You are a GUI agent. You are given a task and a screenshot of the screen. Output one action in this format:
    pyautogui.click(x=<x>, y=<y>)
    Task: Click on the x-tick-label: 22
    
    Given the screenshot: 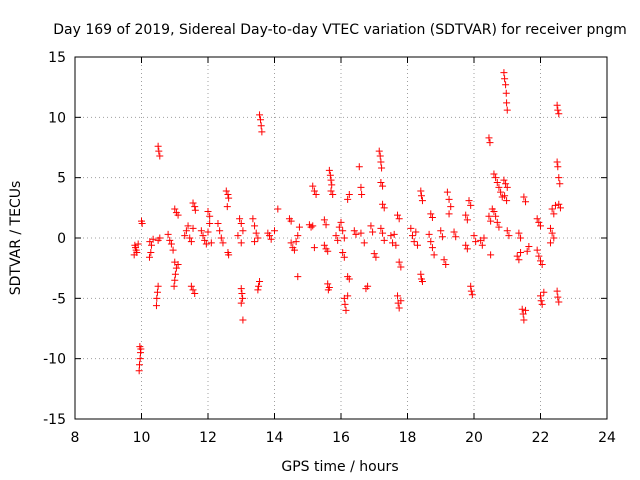 What is the action you would take?
    pyautogui.click(x=541, y=438)
    